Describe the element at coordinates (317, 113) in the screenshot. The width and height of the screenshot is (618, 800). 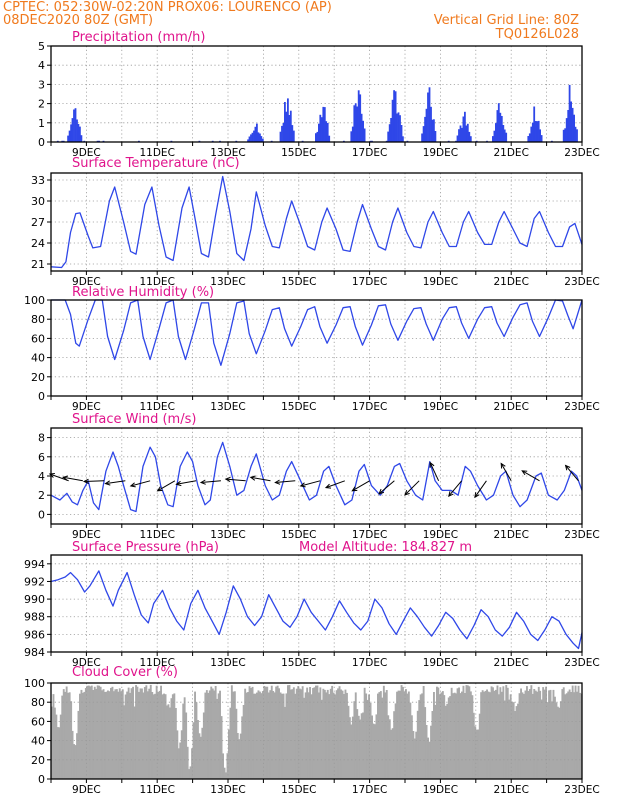
I see `precipitation-bars` at that location.